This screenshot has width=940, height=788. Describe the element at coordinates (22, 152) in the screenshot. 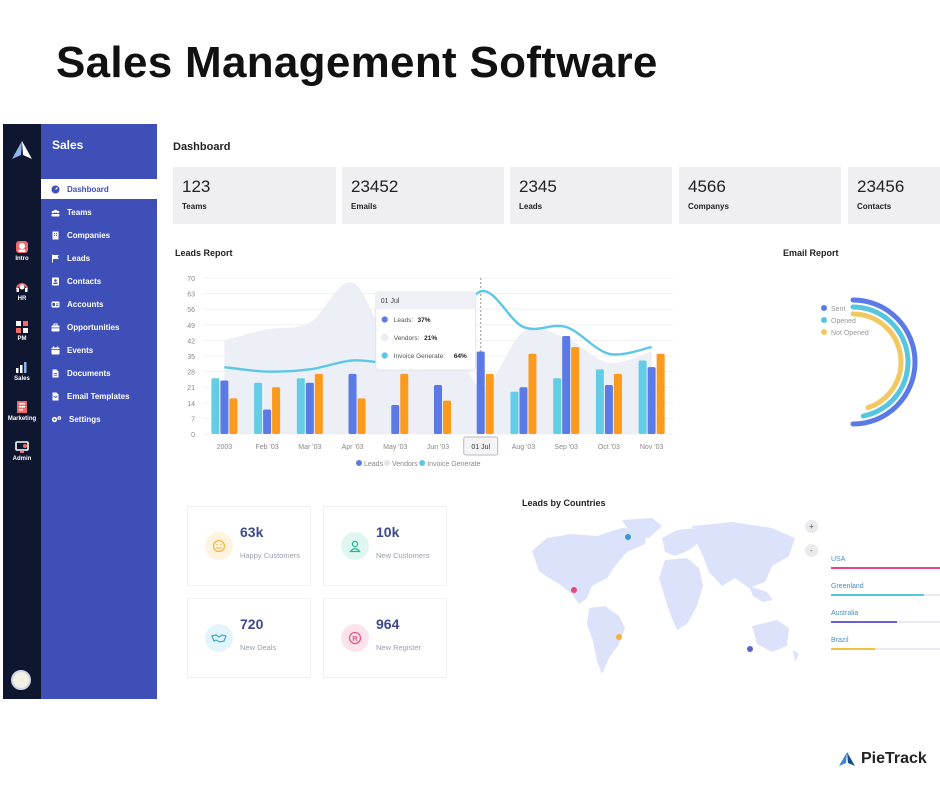

I see `logo-icon` at that location.